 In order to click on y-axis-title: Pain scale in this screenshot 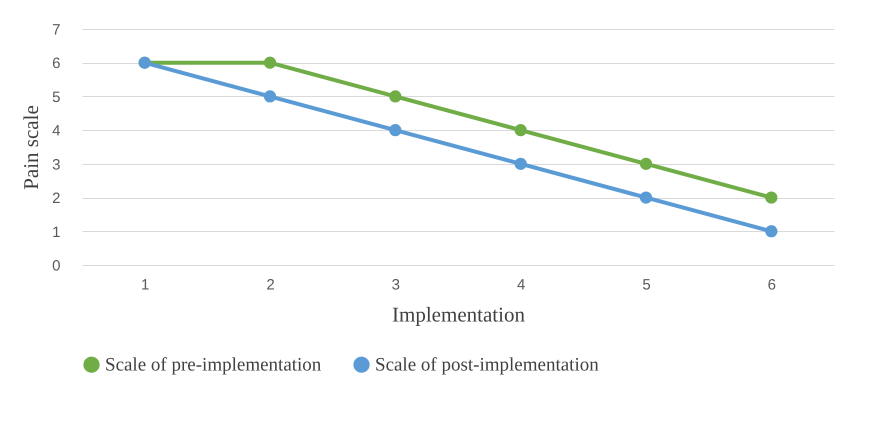, I will do `click(31, 147)`.